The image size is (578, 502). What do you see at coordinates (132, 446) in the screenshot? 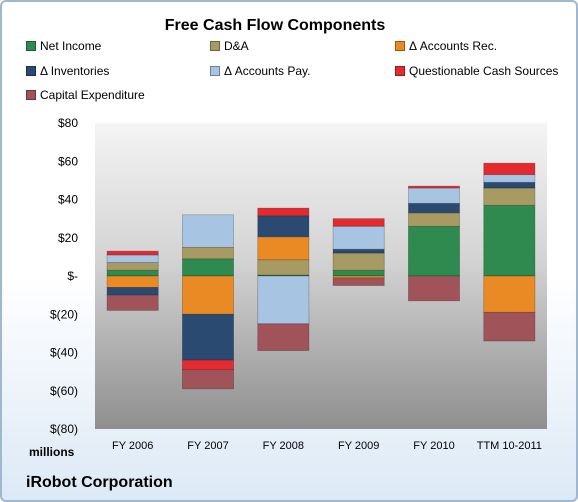
I see `x-tick-label: FY 2006` at bounding box center [132, 446].